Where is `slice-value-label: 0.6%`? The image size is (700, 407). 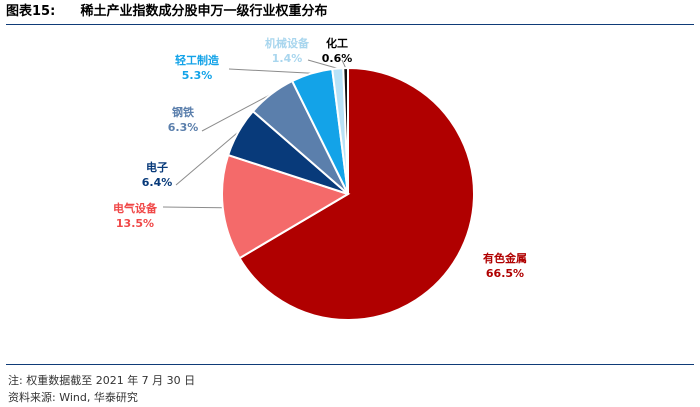 slice-value-label: 0.6% is located at coordinates (337, 58).